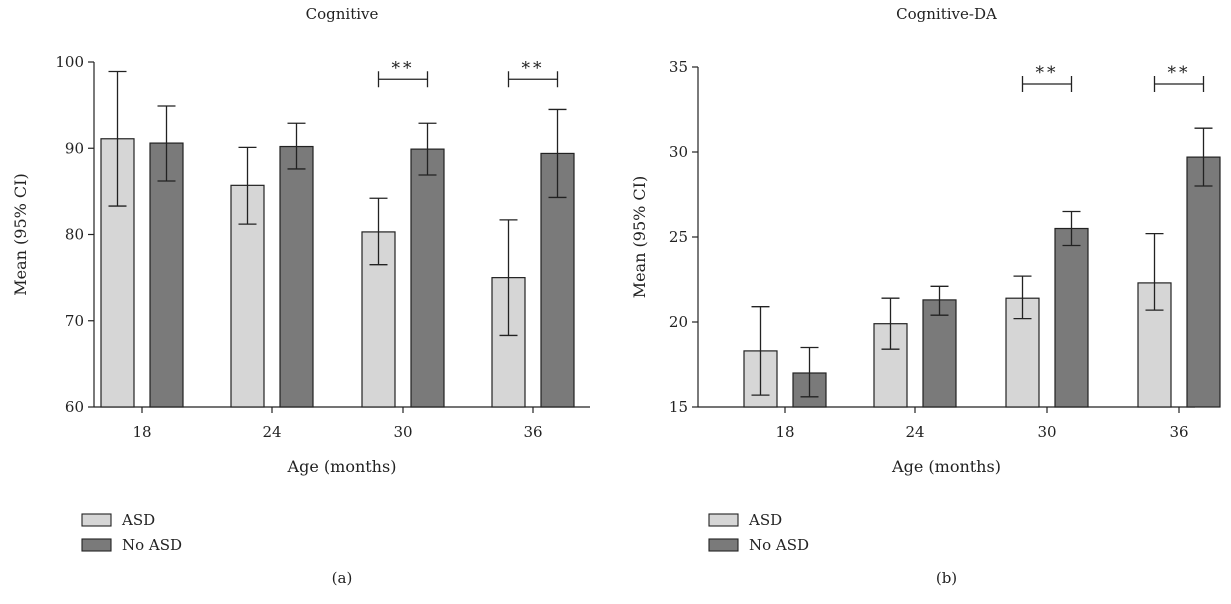 The width and height of the screenshot is (1231, 604). What do you see at coordinates (946, 578) in the screenshot?
I see `panel-label: (b)` at bounding box center [946, 578].